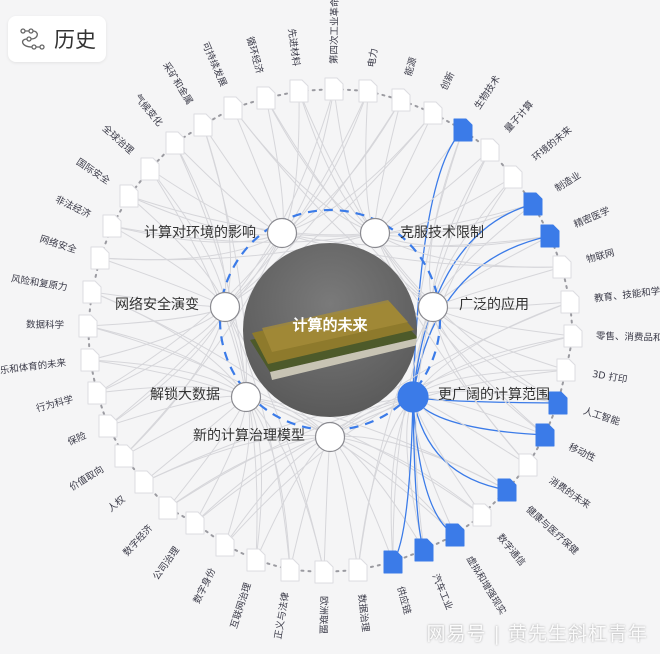 The image size is (660, 654). I want to click on outer-node: 第四次工业革命, so click(334, 50).